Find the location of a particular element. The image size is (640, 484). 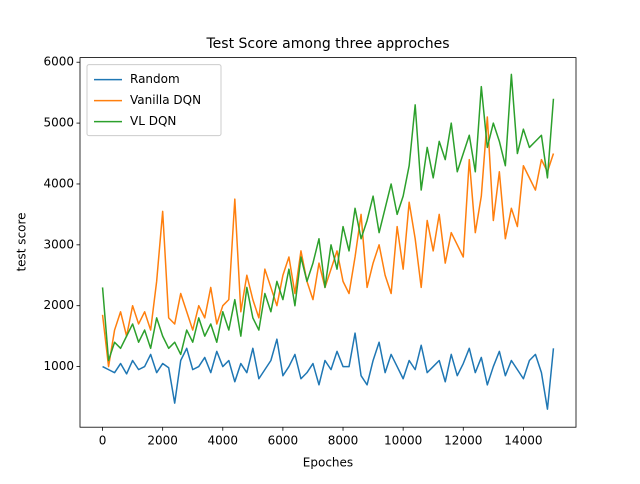

series-line is located at coordinates (328, 371).